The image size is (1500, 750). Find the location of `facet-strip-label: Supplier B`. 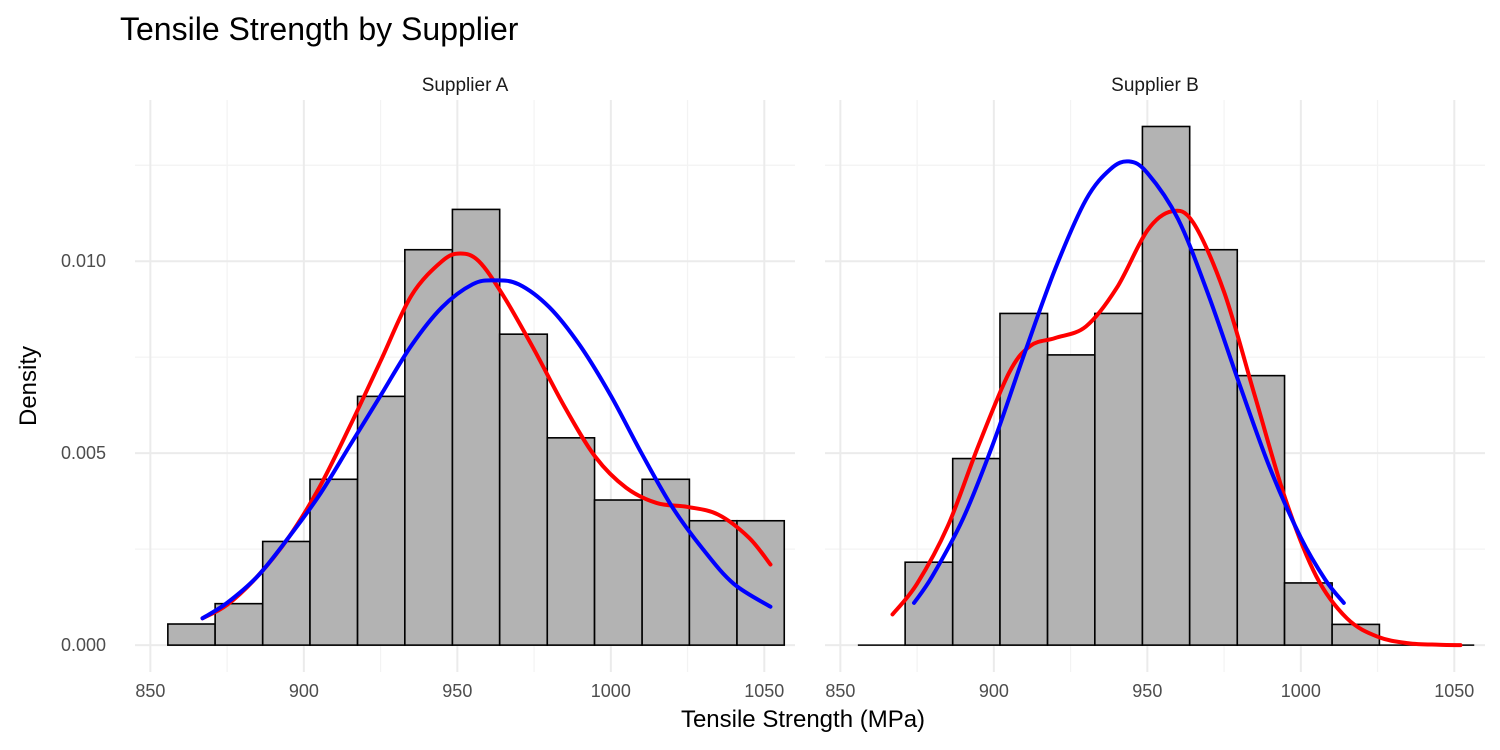

facet-strip-label: Supplier B is located at coordinates (1155, 85).